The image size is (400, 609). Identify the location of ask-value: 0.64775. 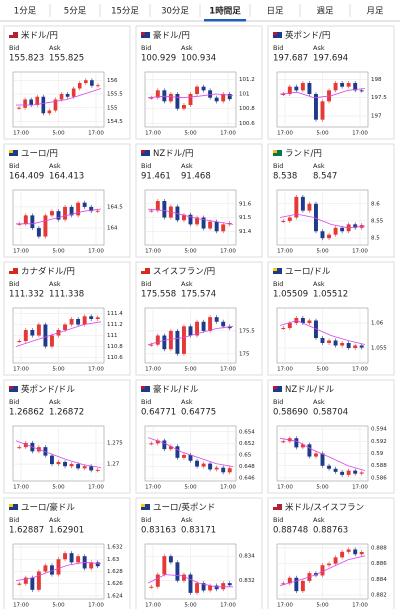
(198, 413).